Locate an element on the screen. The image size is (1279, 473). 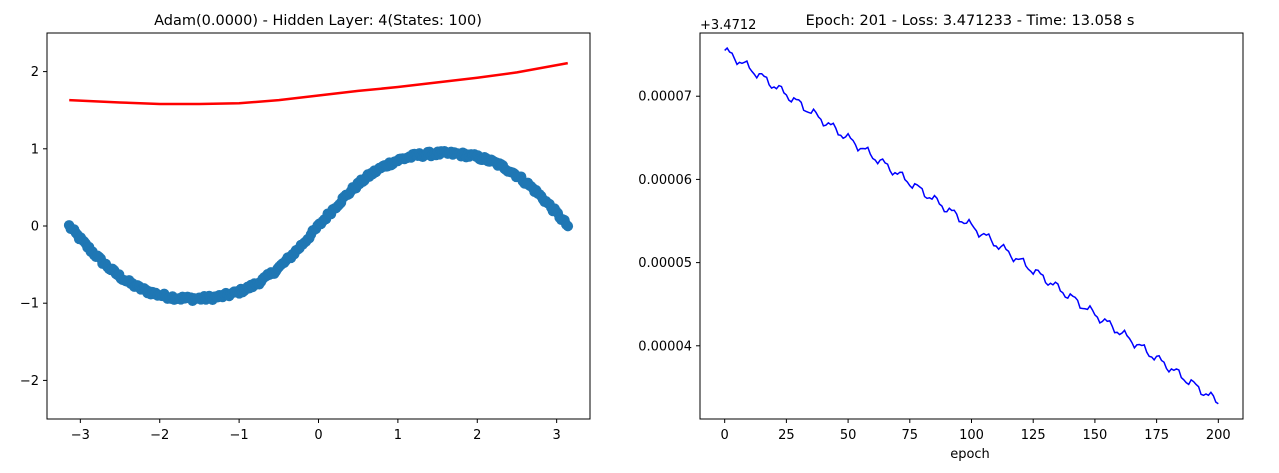
left-y-tick-label: −1 is located at coordinates (29, 304).